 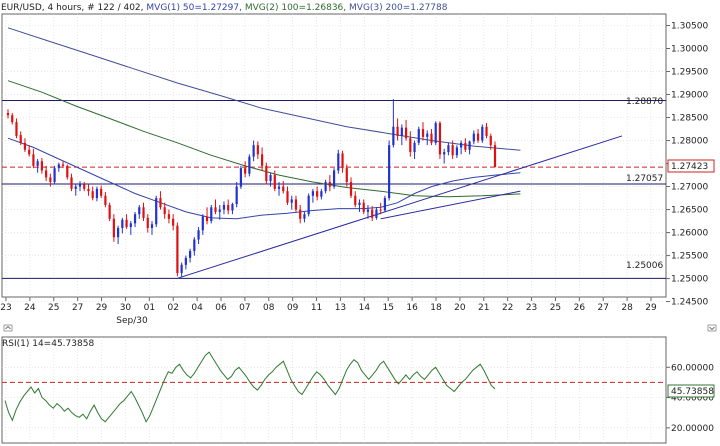 I want to click on price-tick-label: 1.26500, so click(x=689, y=211).